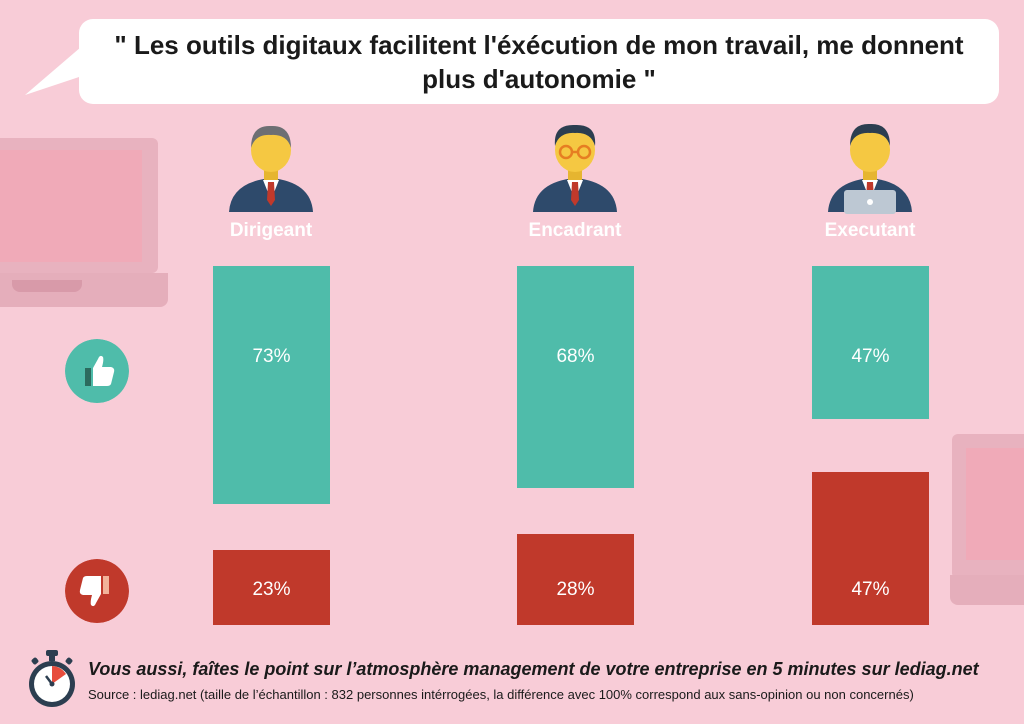 Image resolution: width=1024 pixels, height=724 pixels. I want to click on positive-value-label-dirigeant: 73%, so click(271, 356).